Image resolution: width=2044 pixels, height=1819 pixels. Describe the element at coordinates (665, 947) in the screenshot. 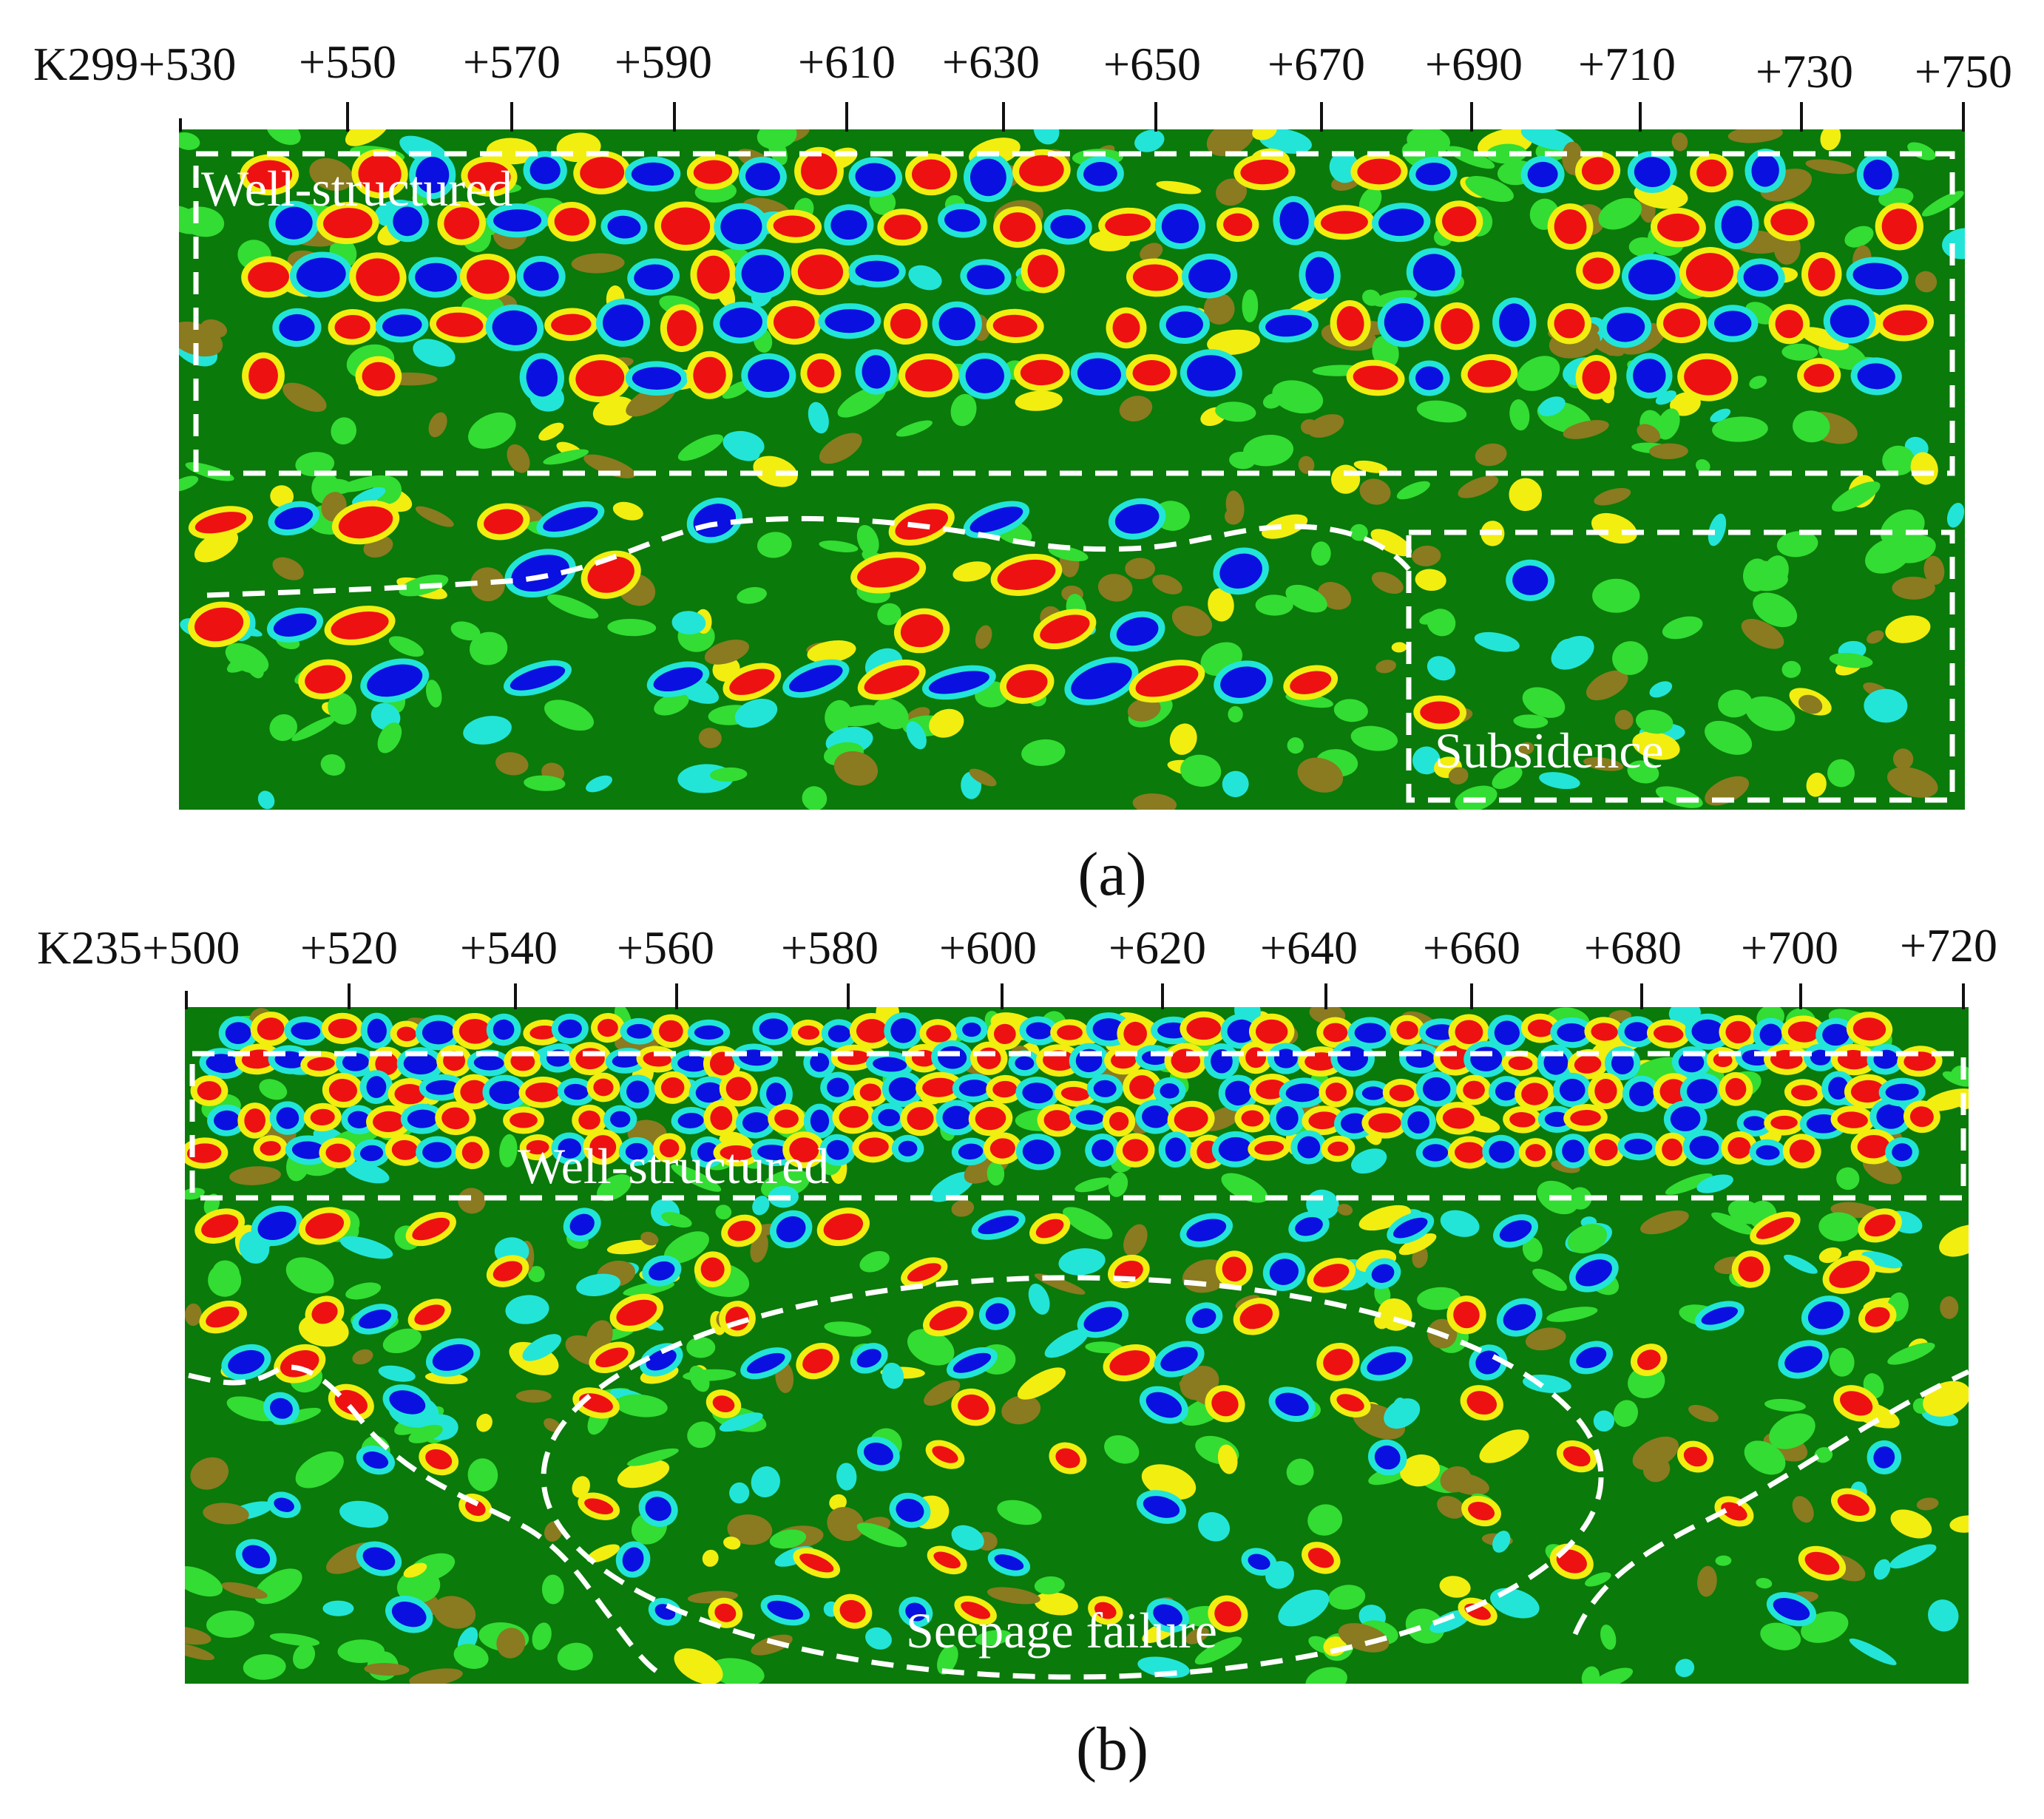

I see `chainage-label: +560` at that location.